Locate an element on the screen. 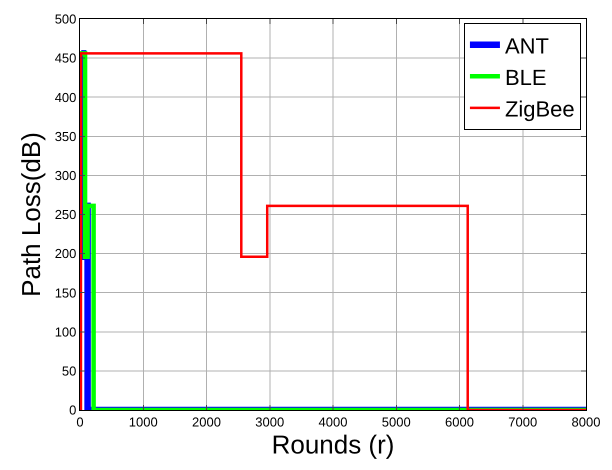 The height and width of the screenshot is (470, 612). y-tick-label: 400 is located at coordinates (65, 97).